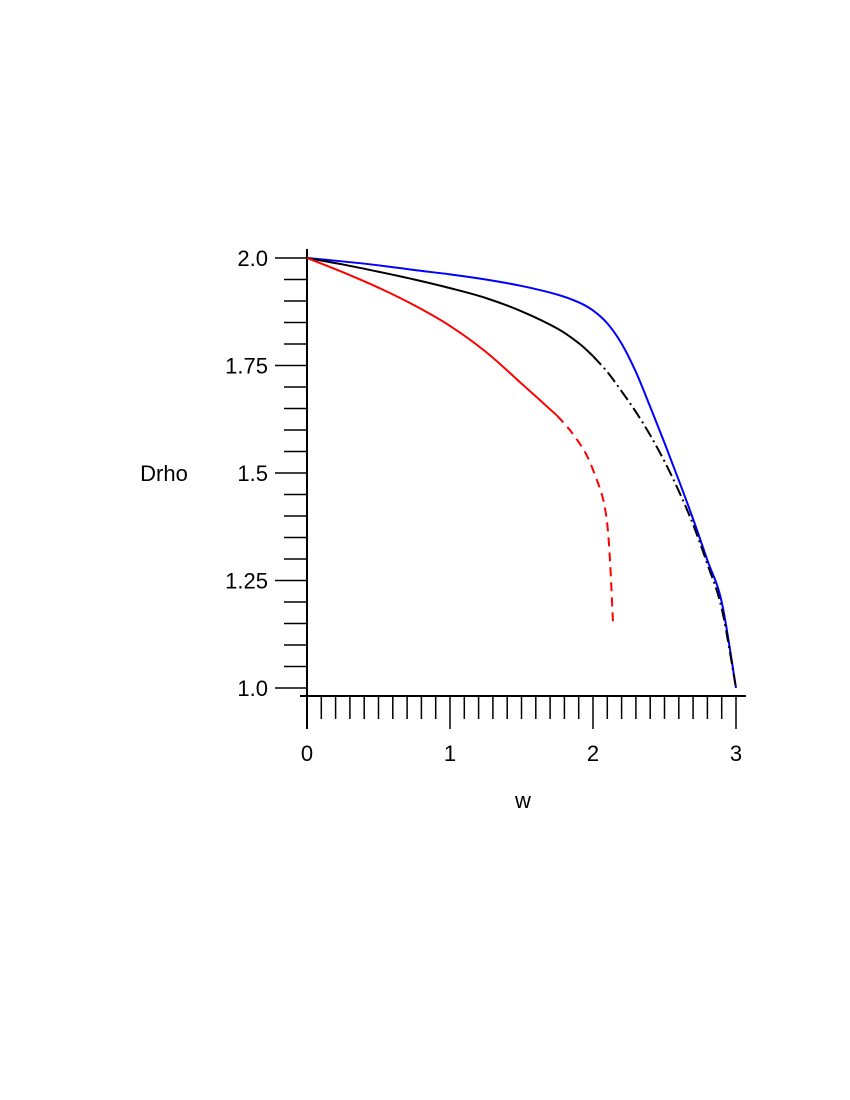 The image size is (850, 1100). I want to click on x-axis-title: w, so click(522, 800).